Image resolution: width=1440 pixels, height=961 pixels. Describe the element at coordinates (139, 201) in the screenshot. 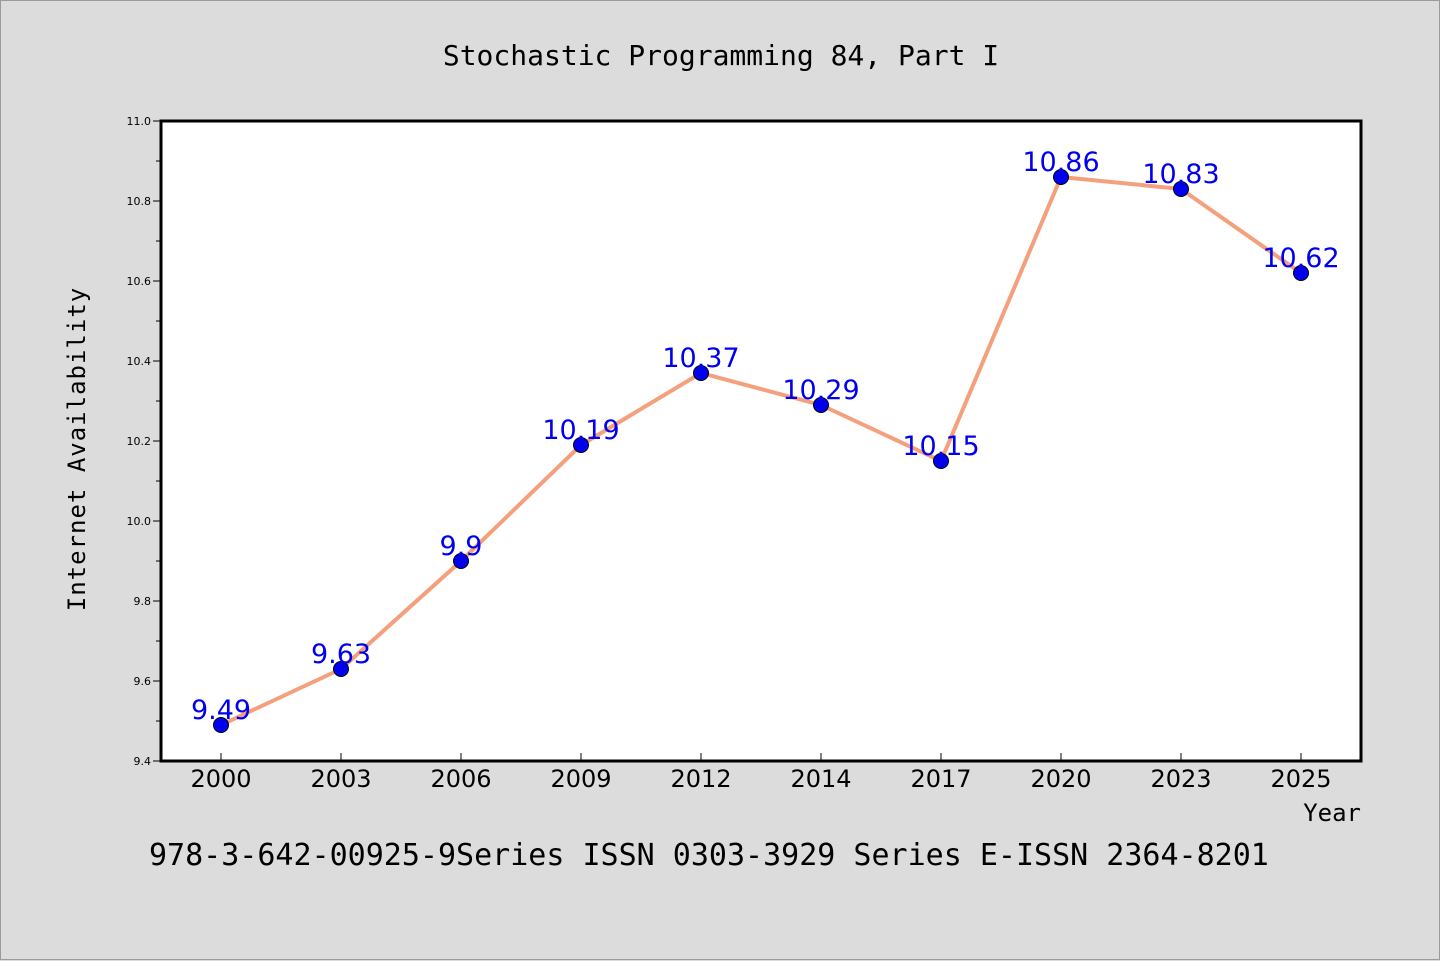

I see `y-tick-label: 10.8` at that location.